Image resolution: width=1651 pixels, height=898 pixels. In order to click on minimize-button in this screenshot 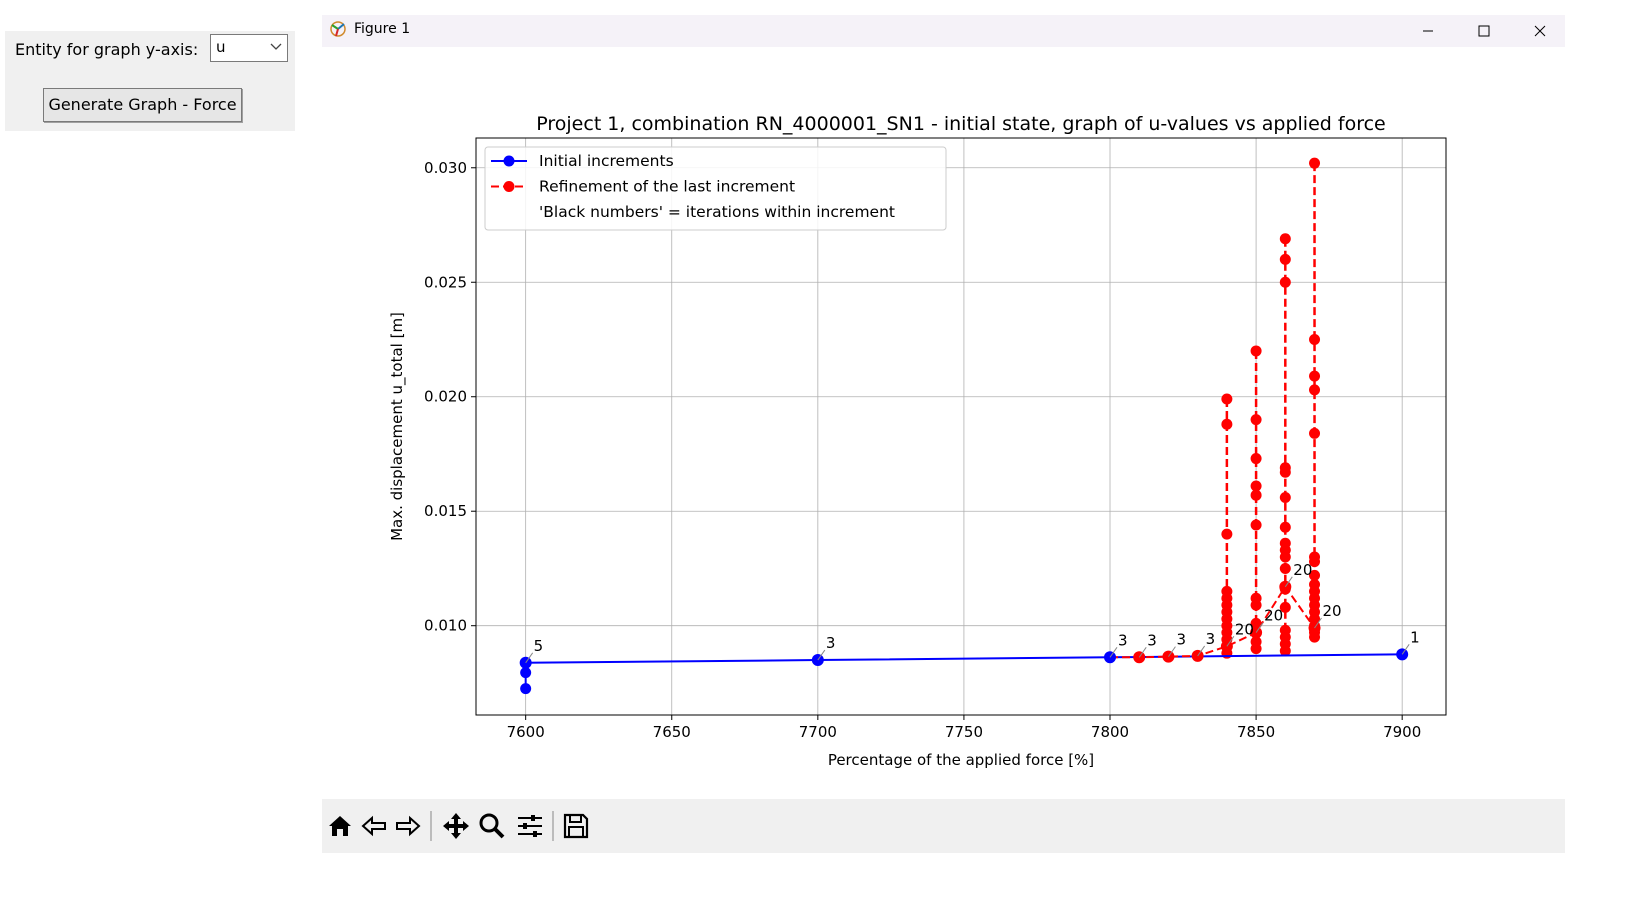, I will do `click(1428, 31)`.